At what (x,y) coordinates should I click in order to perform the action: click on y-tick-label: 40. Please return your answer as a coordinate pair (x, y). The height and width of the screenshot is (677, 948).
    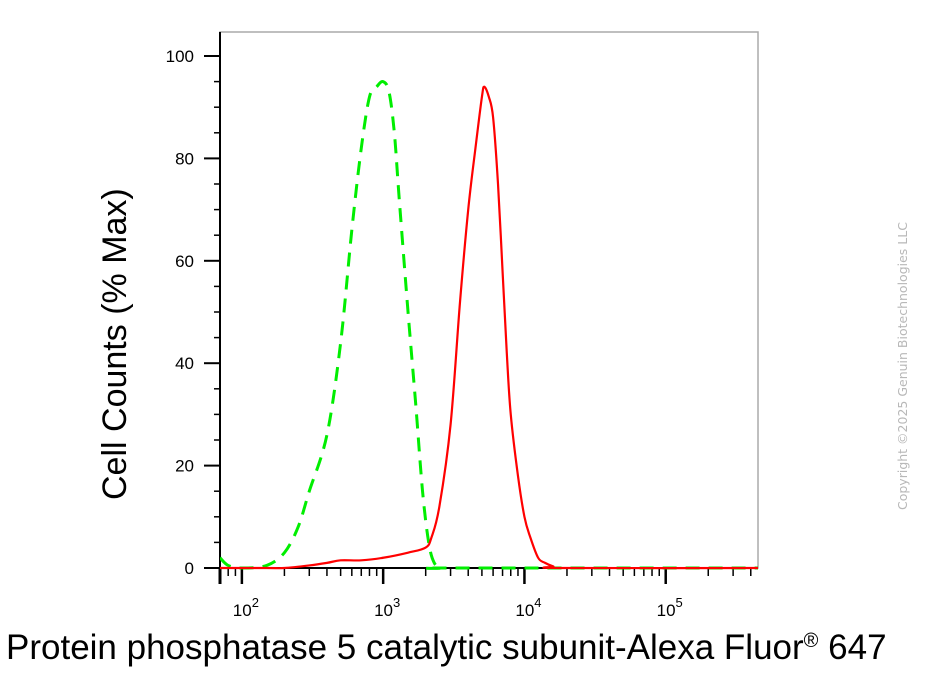
    Looking at the image, I should click on (184, 363).